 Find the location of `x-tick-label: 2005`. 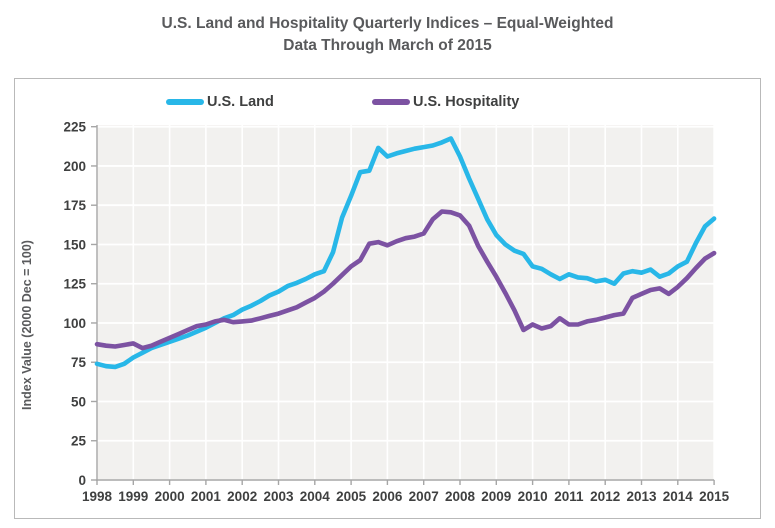

x-tick-label: 2005 is located at coordinates (351, 496).